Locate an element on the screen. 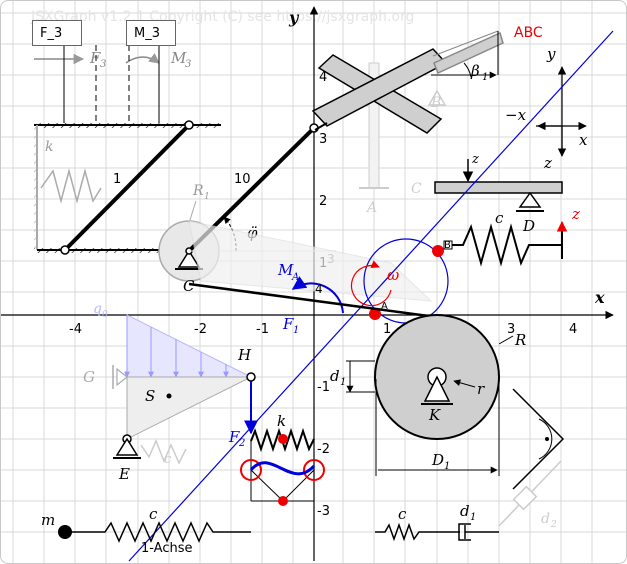  blue-circle-group: ω A is located at coordinates (399, 281).